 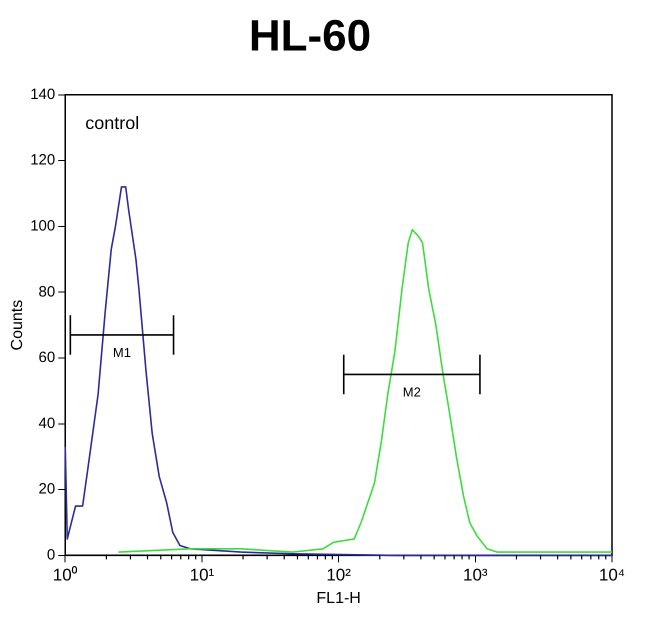 What do you see at coordinates (202, 574) in the screenshot?
I see `x-tick-label: 10¹` at bounding box center [202, 574].